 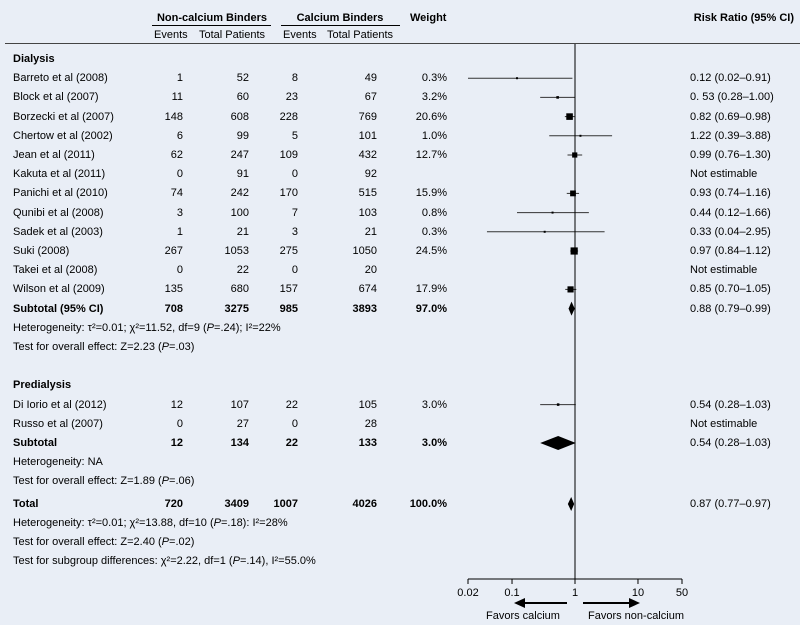 What do you see at coordinates (300, 35) in the screenshot?
I see `events-header-calcium: Events` at bounding box center [300, 35].